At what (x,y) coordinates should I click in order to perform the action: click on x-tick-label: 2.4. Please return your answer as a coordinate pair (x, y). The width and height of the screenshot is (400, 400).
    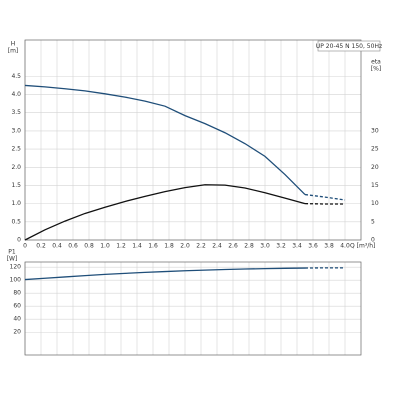
    Looking at the image, I should click on (217, 246).